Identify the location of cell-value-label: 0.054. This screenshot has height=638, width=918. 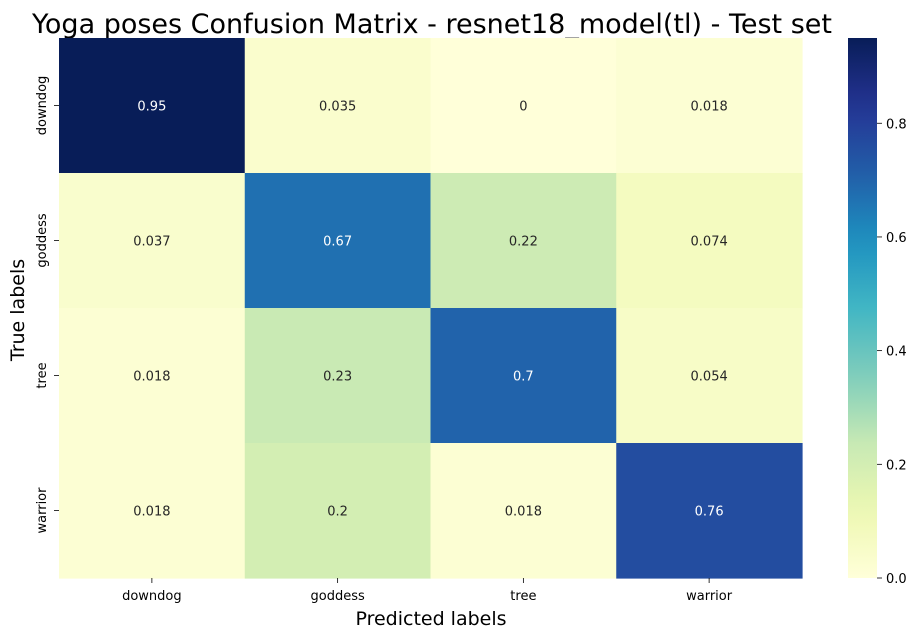
(709, 377).